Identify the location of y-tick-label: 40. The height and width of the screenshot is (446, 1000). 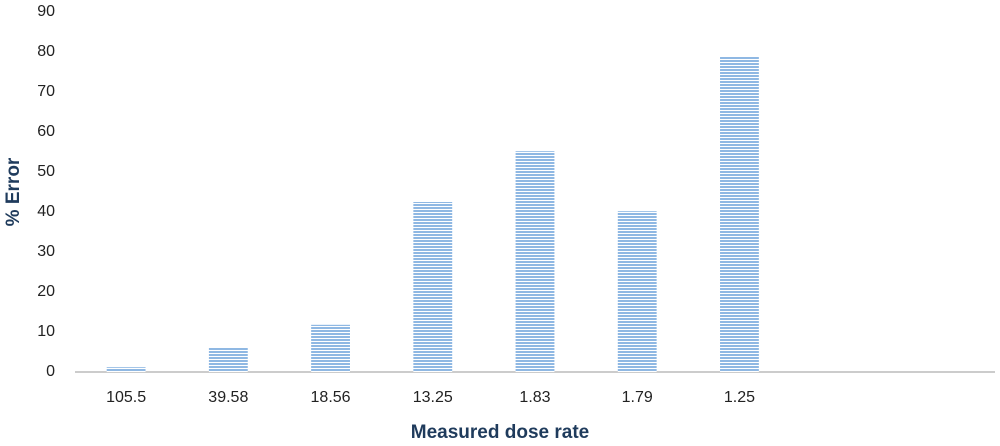
(46, 211).